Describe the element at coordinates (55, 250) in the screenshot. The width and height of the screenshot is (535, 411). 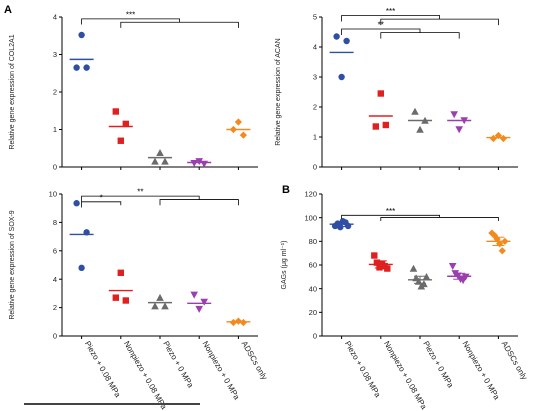
I see `y-tick-label: 6` at that location.